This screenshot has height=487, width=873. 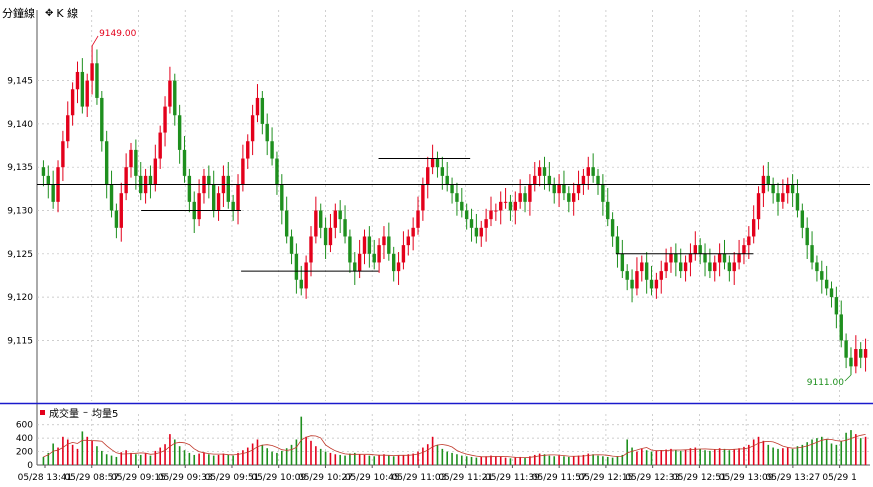 What do you see at coordinates (61, 13) in the screenshot?
I see `kline-chart-button: ✥ K 線` at bounding box center [61, 13].